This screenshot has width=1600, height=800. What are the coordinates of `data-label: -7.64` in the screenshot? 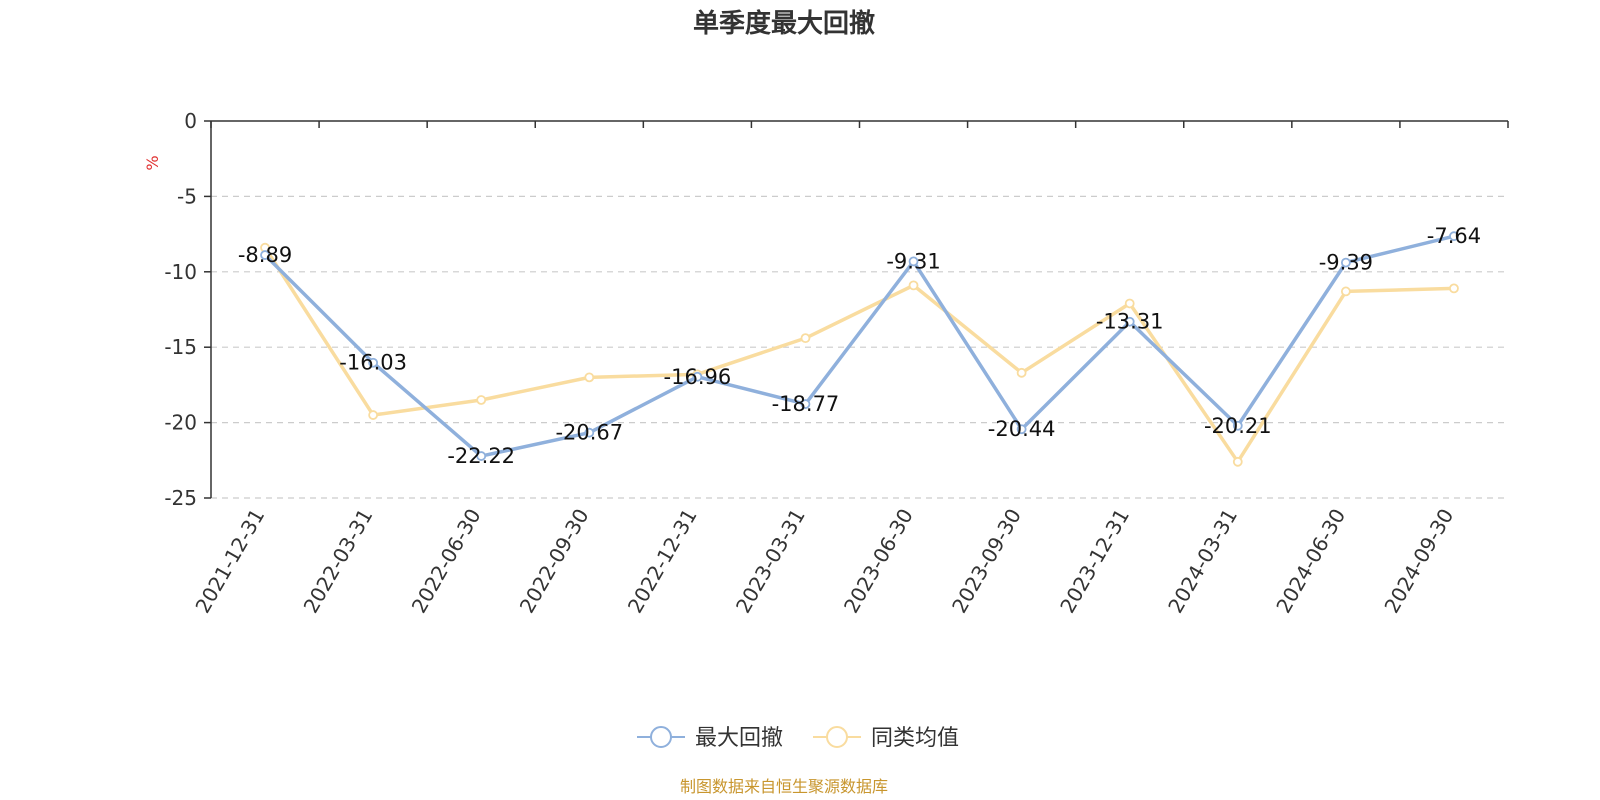 It's located at (1454, 236).